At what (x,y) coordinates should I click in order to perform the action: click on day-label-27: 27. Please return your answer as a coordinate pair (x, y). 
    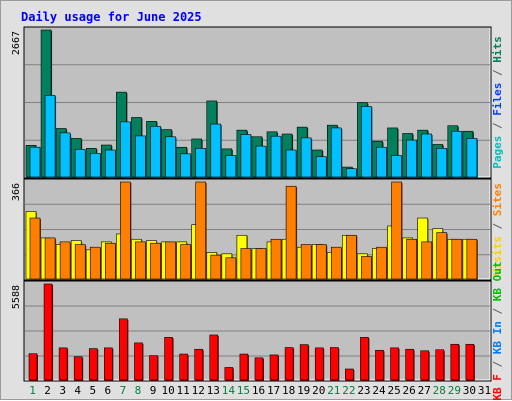
    Looking at the image, I should click on (424, 390).